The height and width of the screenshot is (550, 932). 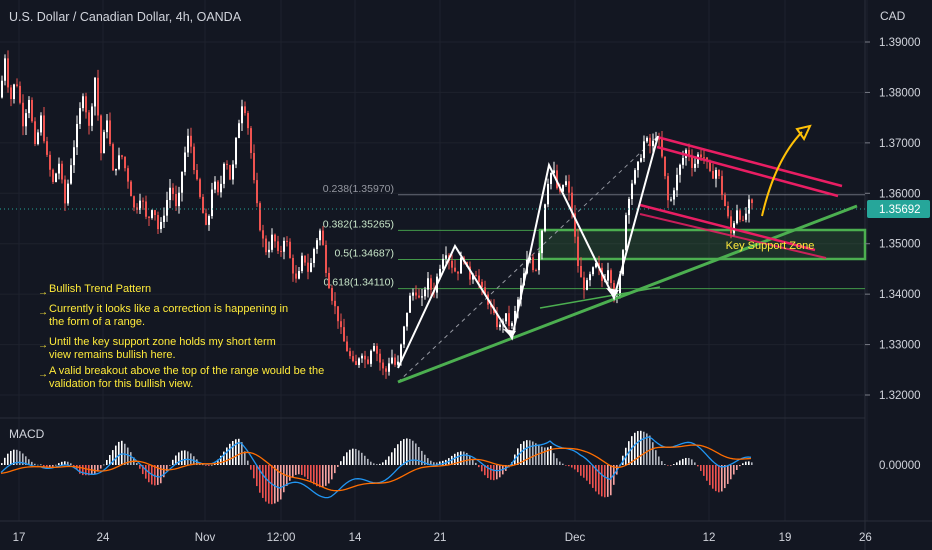 What do you see at coordinates (103, 538) in the screenshot?
I see `time-tick-label: 24` at bounding box center [103, 538].